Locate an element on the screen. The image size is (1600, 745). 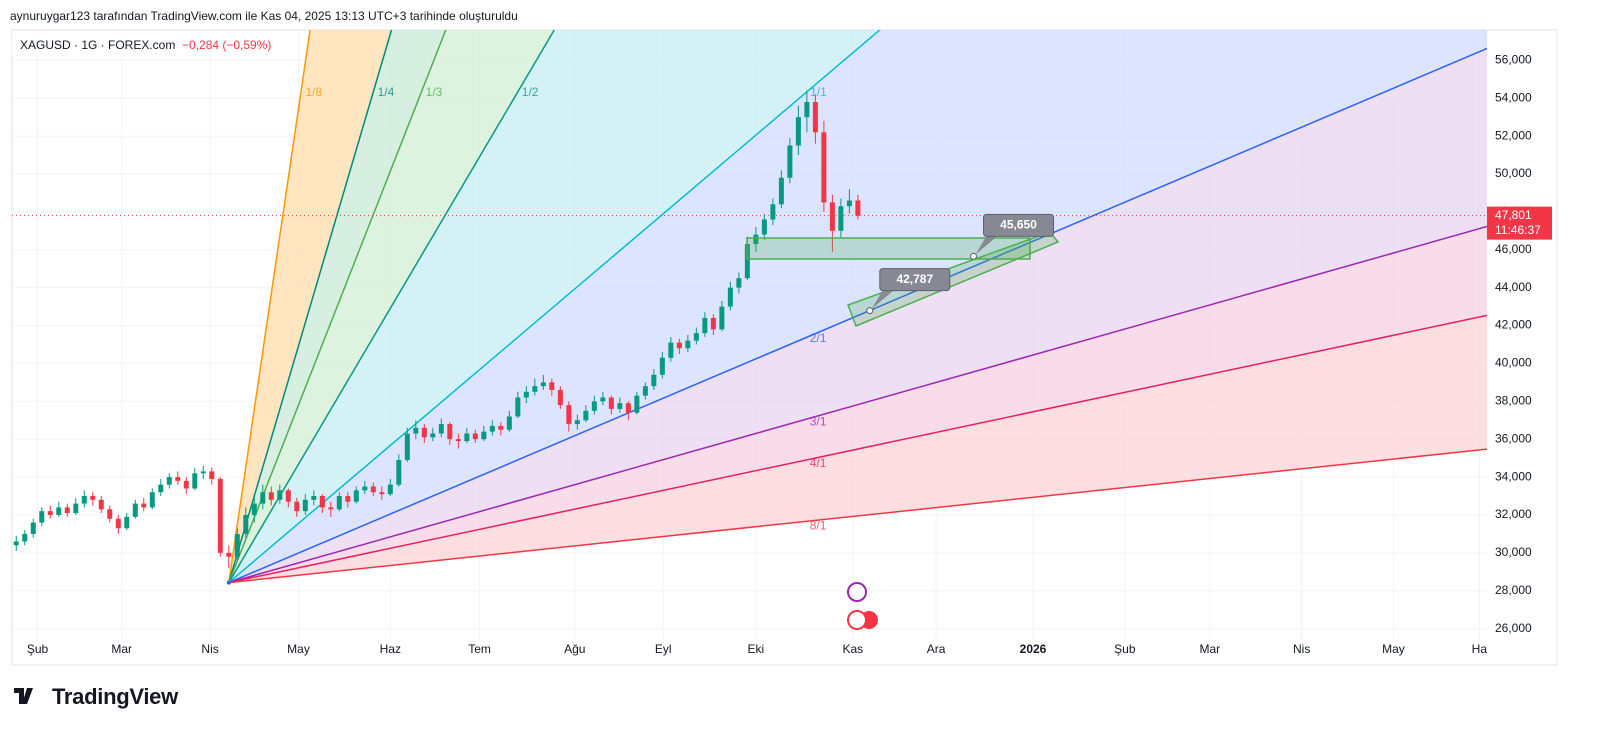
callout-label: 45,650 is located at coordinates (1018, 225).